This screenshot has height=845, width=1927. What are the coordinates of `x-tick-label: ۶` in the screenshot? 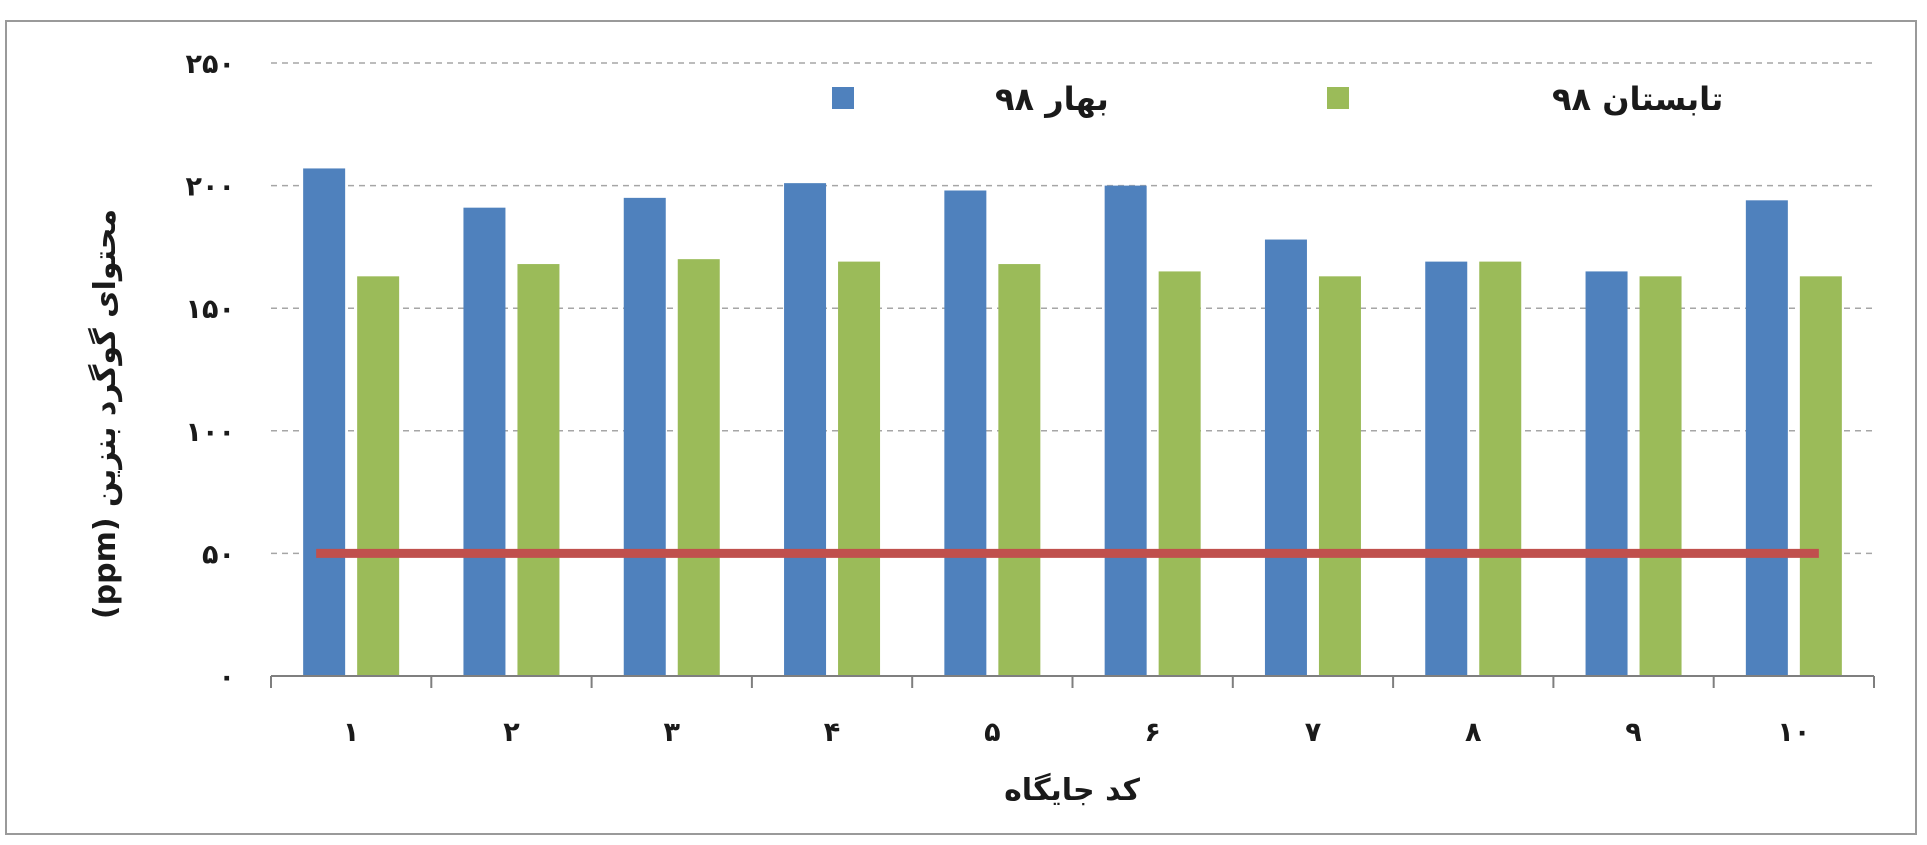 It's located at (1152, 732).